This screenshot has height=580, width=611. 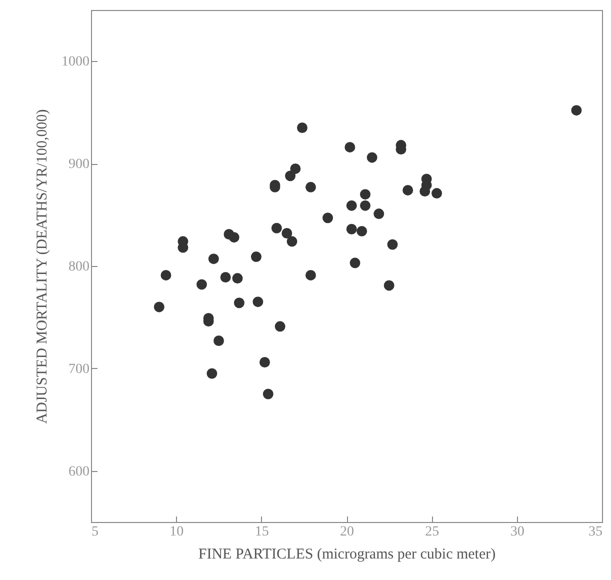 I want to click on y-tick-label: 1000, so click(x=76, y=62).